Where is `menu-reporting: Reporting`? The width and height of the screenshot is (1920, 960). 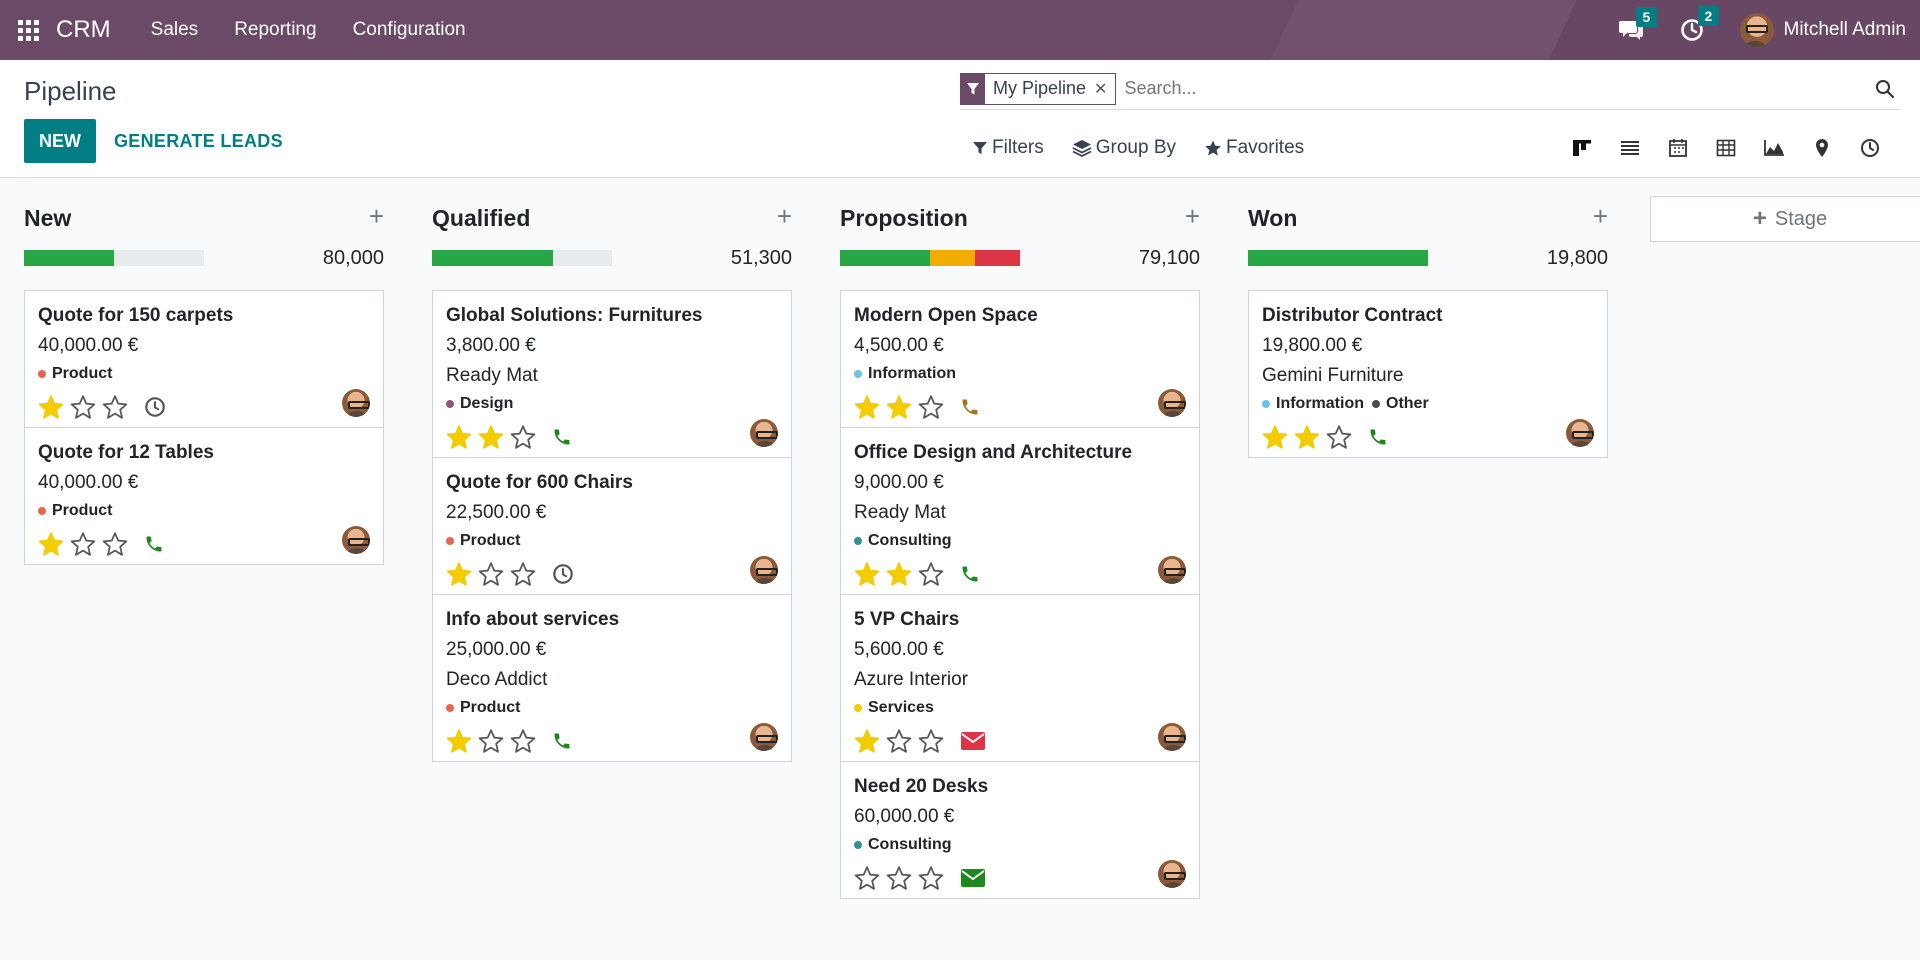
menu-reporting: Reporting is located at coordinates (275, 29).